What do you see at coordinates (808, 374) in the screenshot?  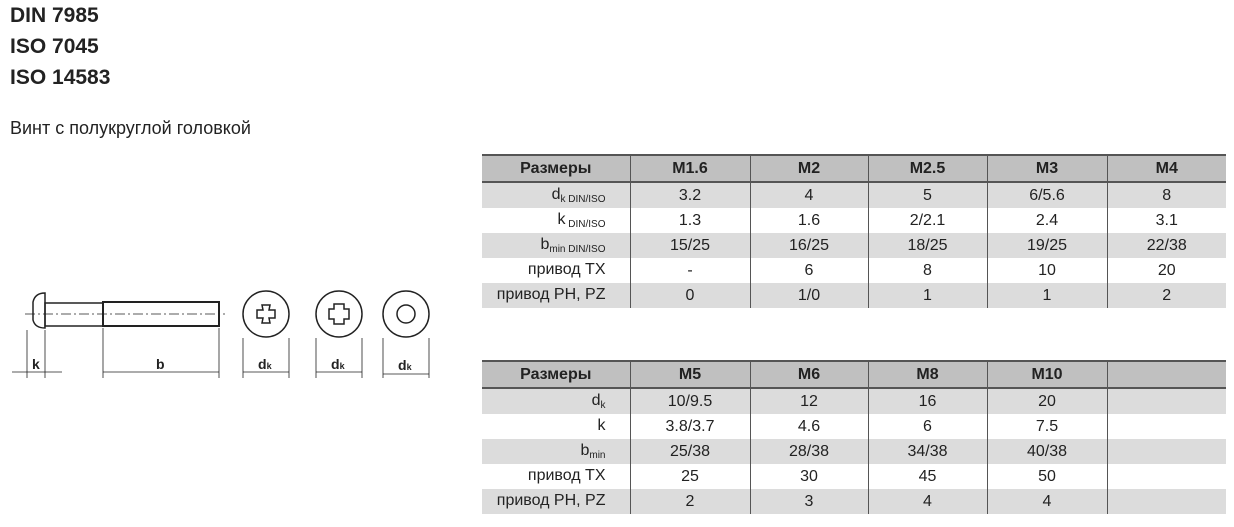 I see `header-cell: M6` at bounding box center [808, 374].